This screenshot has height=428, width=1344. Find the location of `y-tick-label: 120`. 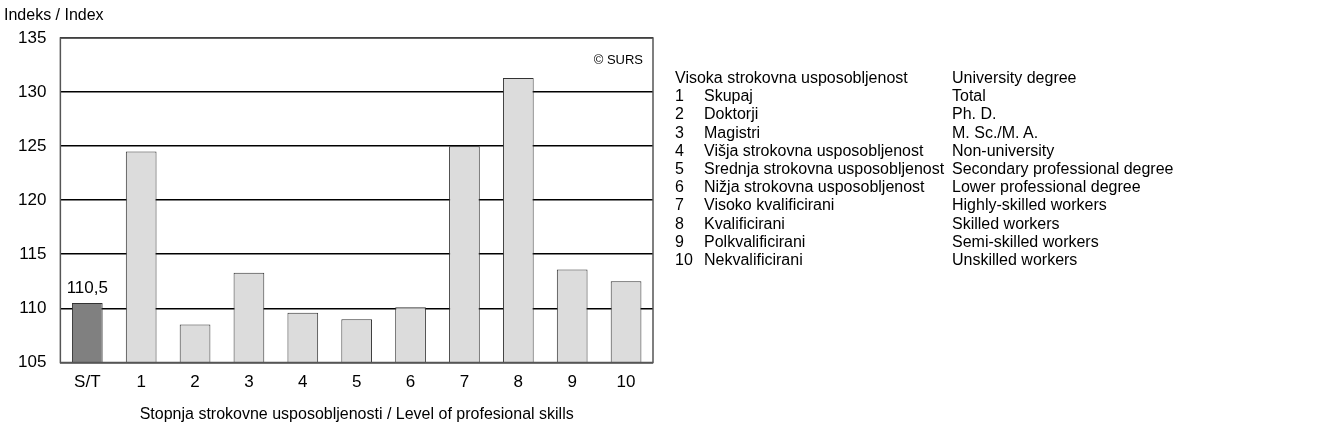

y-tick-label: 120 is located at coordinates (32, 199).